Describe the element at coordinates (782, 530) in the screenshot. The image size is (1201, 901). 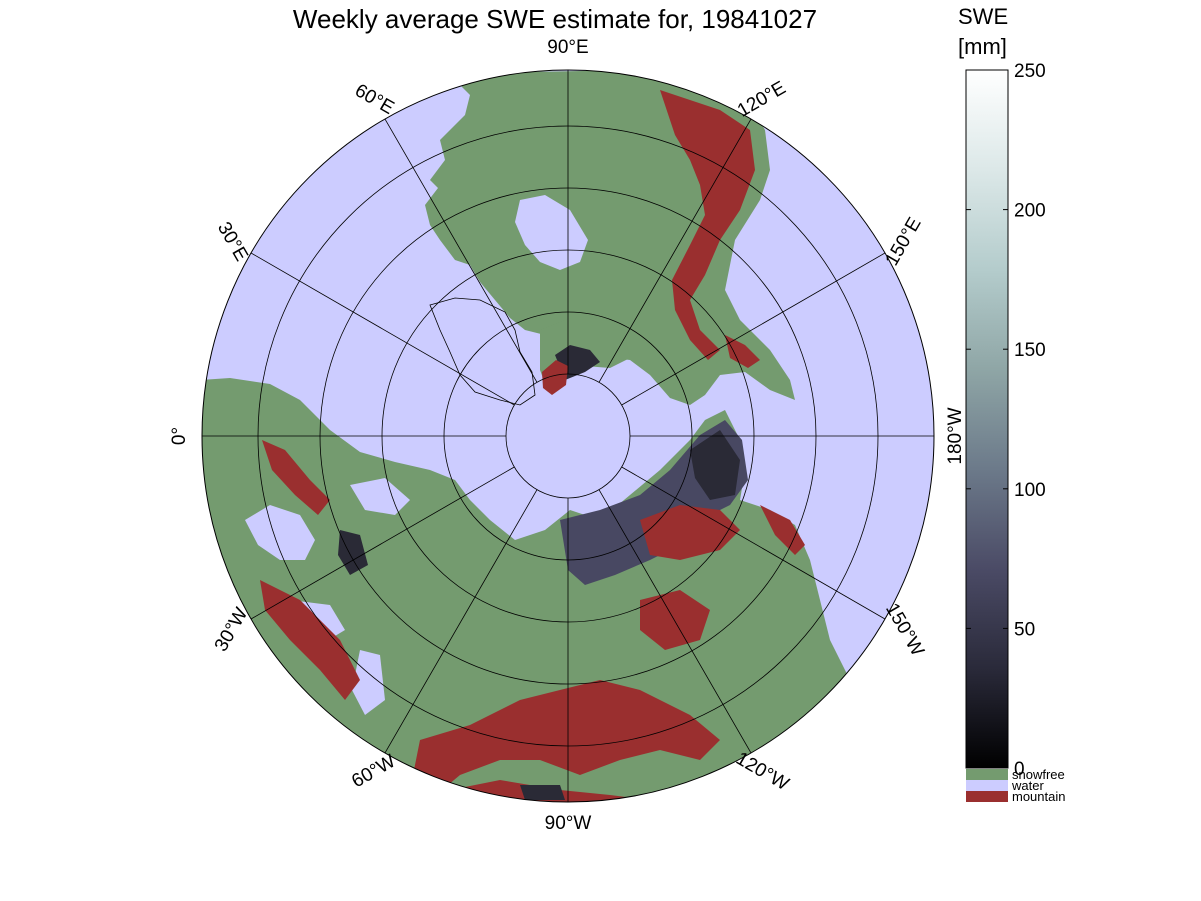
I see `mountain-kamchatka` at that location.